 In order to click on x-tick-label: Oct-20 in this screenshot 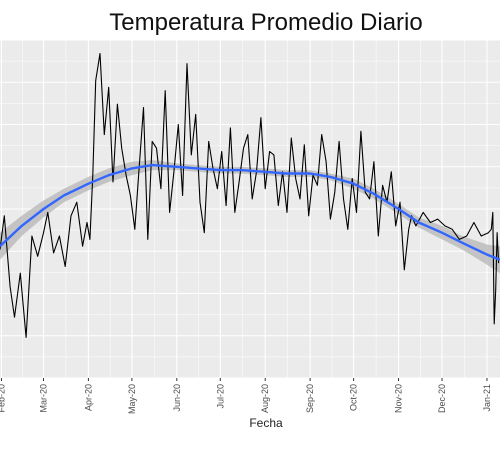, I will do `click(354, 397)`.